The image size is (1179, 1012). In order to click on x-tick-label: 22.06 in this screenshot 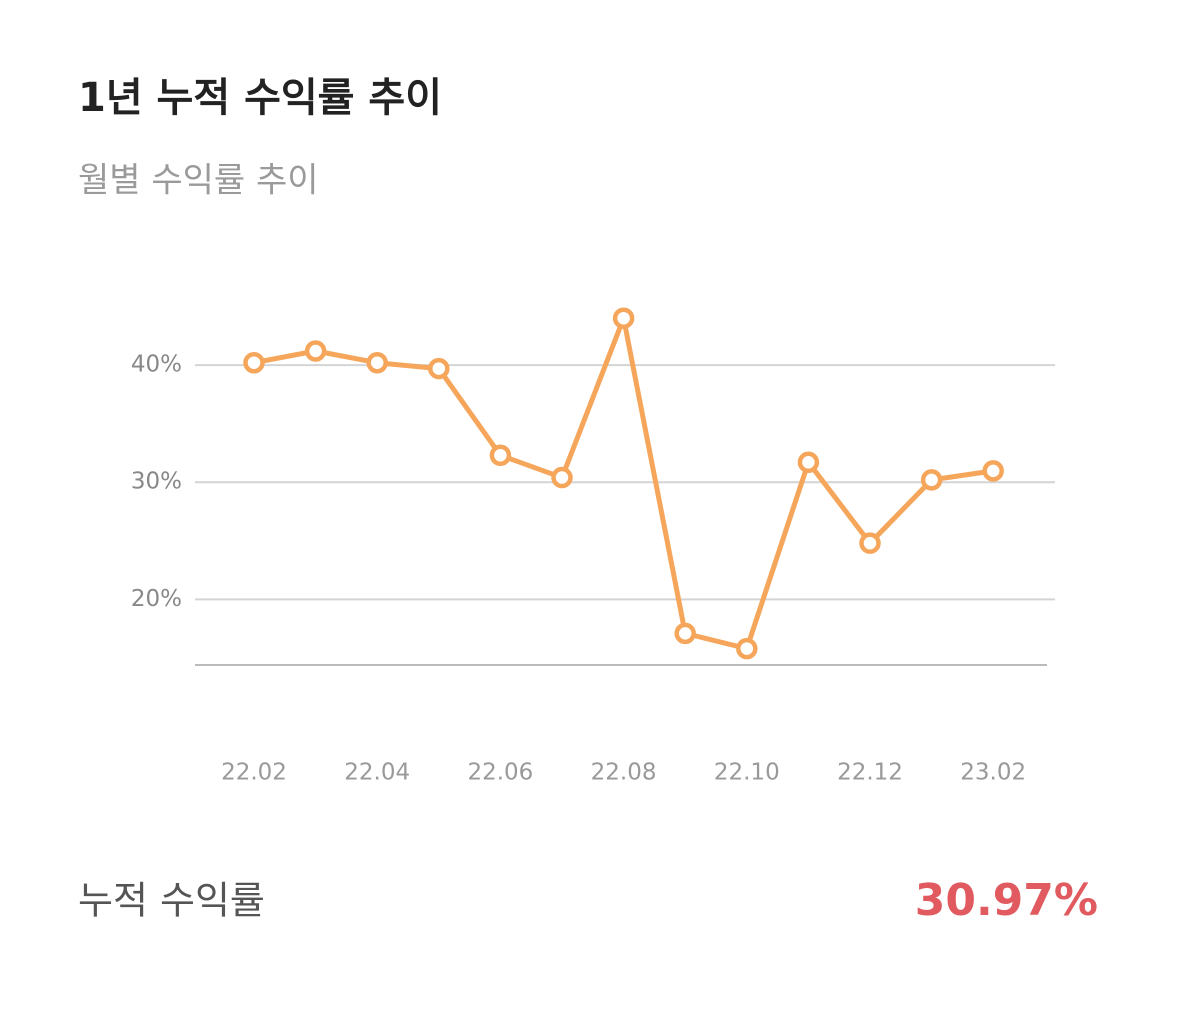, I will do `click(500, 773)`.